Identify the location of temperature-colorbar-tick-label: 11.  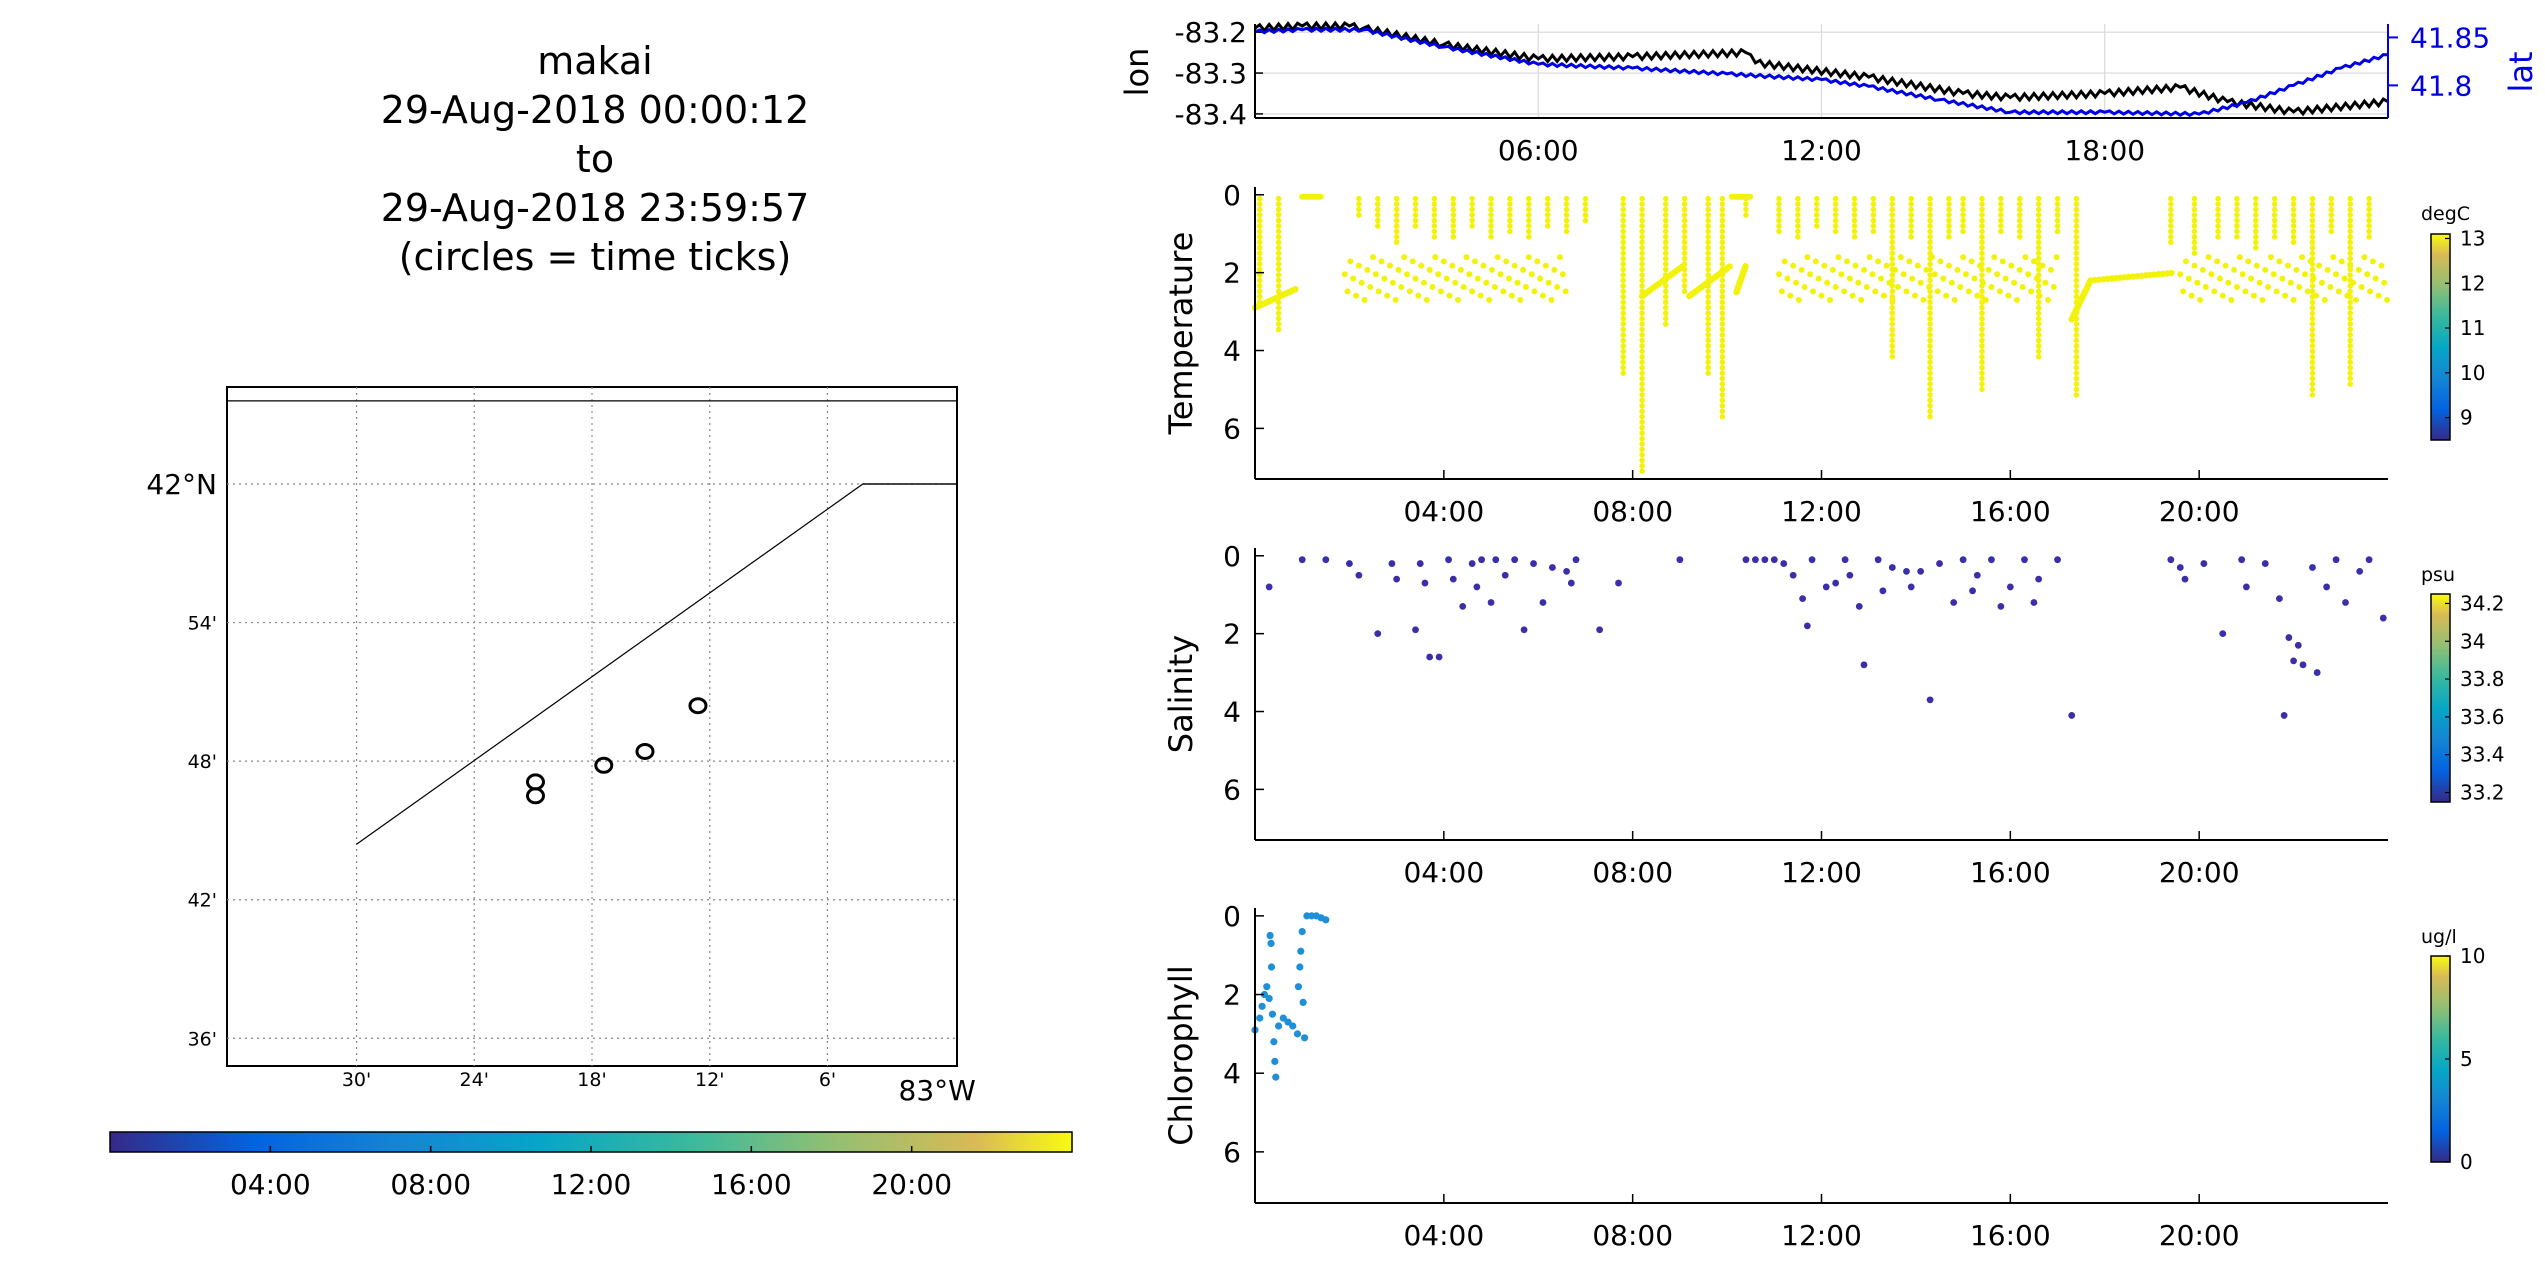
(2472, 328).